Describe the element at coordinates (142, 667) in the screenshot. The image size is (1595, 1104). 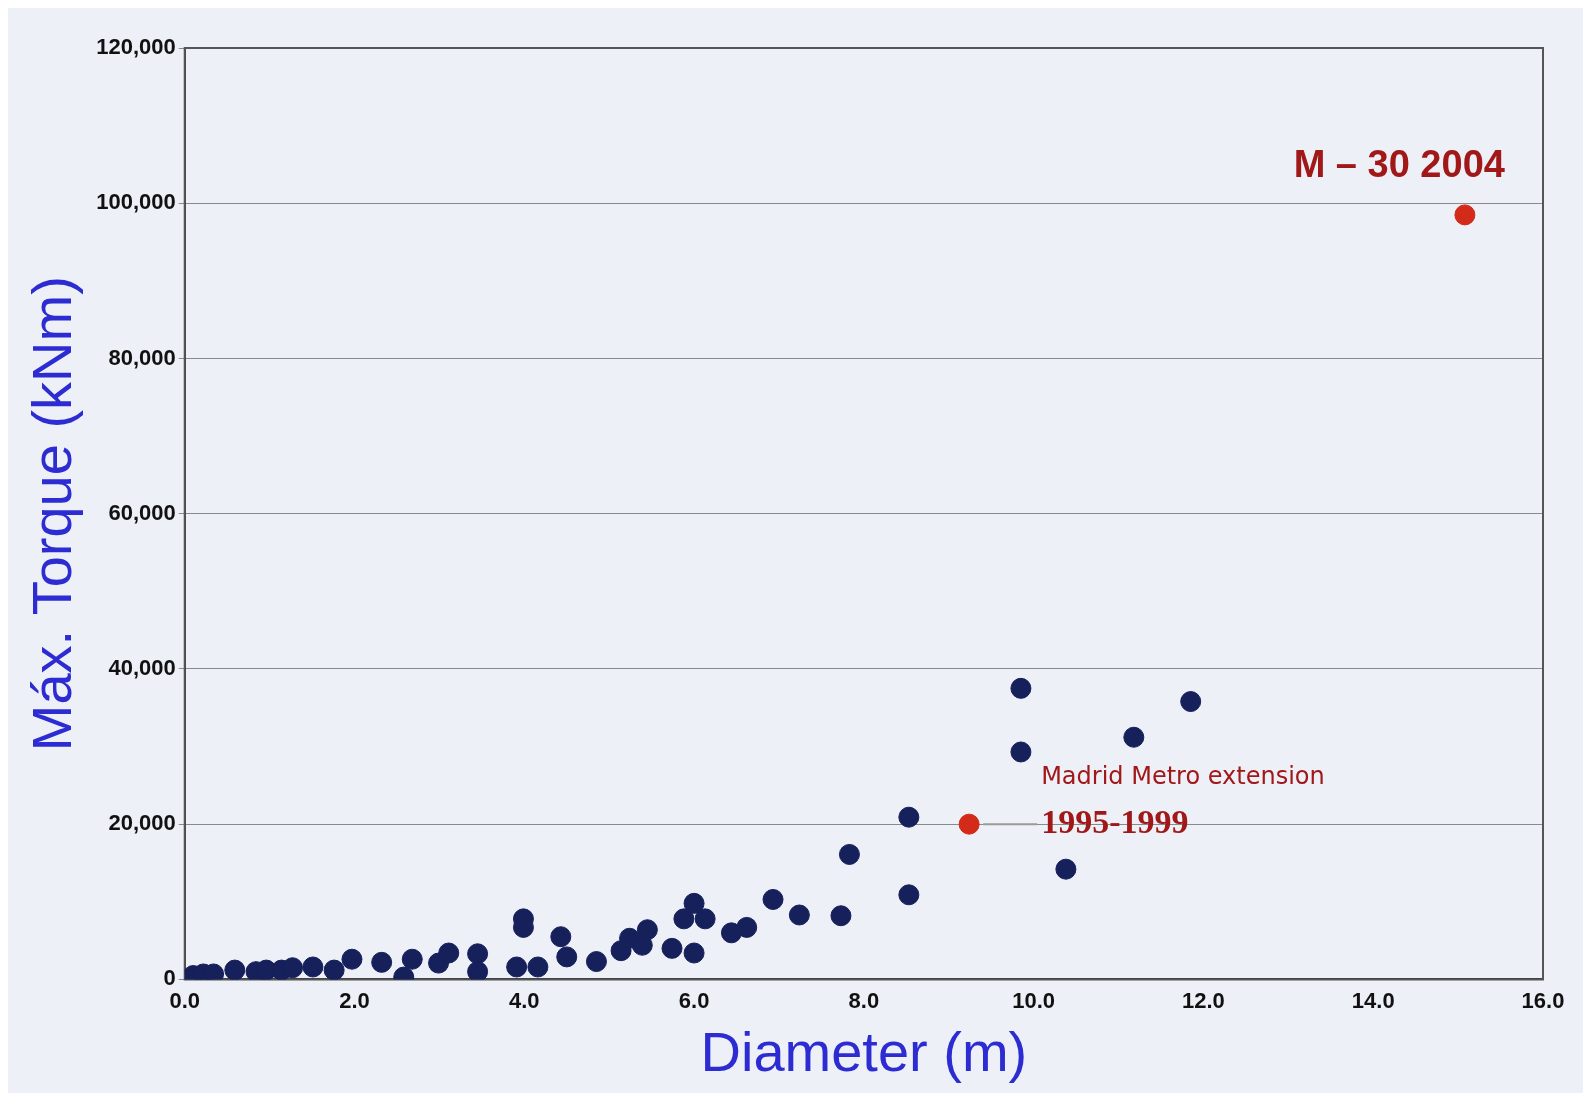
I see `y-tick-label: 40,000` at that location.